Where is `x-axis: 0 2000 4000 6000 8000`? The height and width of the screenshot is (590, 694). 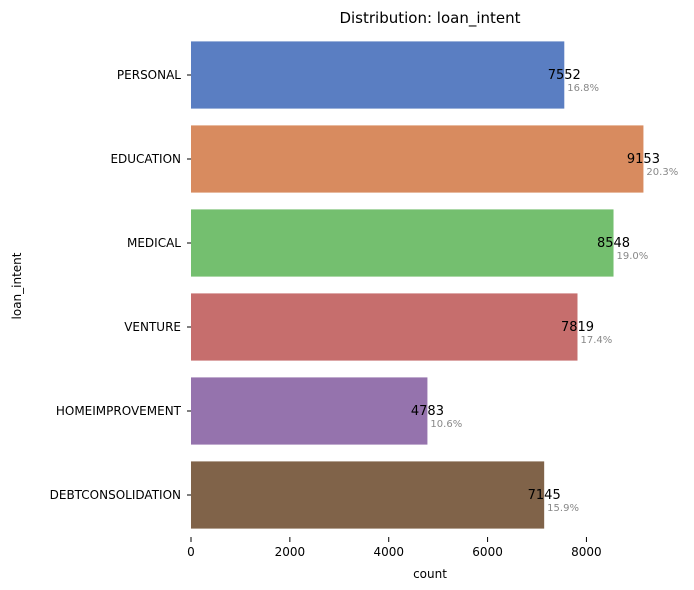 x-axis: 0 2000 4000 6000 8000 is located at coordinates (394, 548).